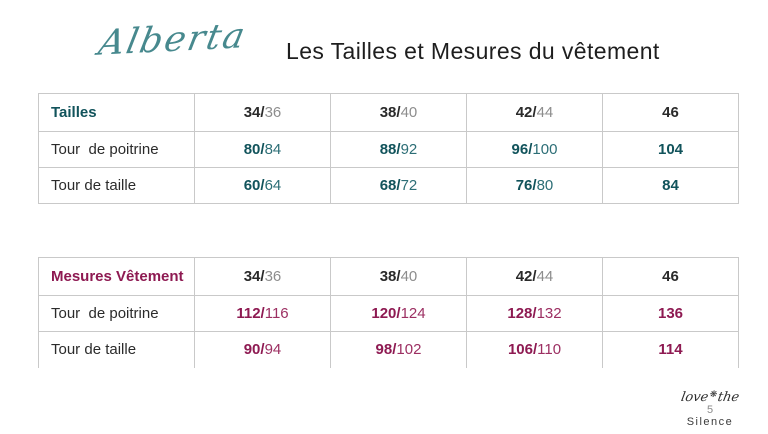 The image size is (768, 434). What do you see at coordinates (409, 185) in the screenshot?
I see `value-secondary: 72` at bounding box center [409, 185].